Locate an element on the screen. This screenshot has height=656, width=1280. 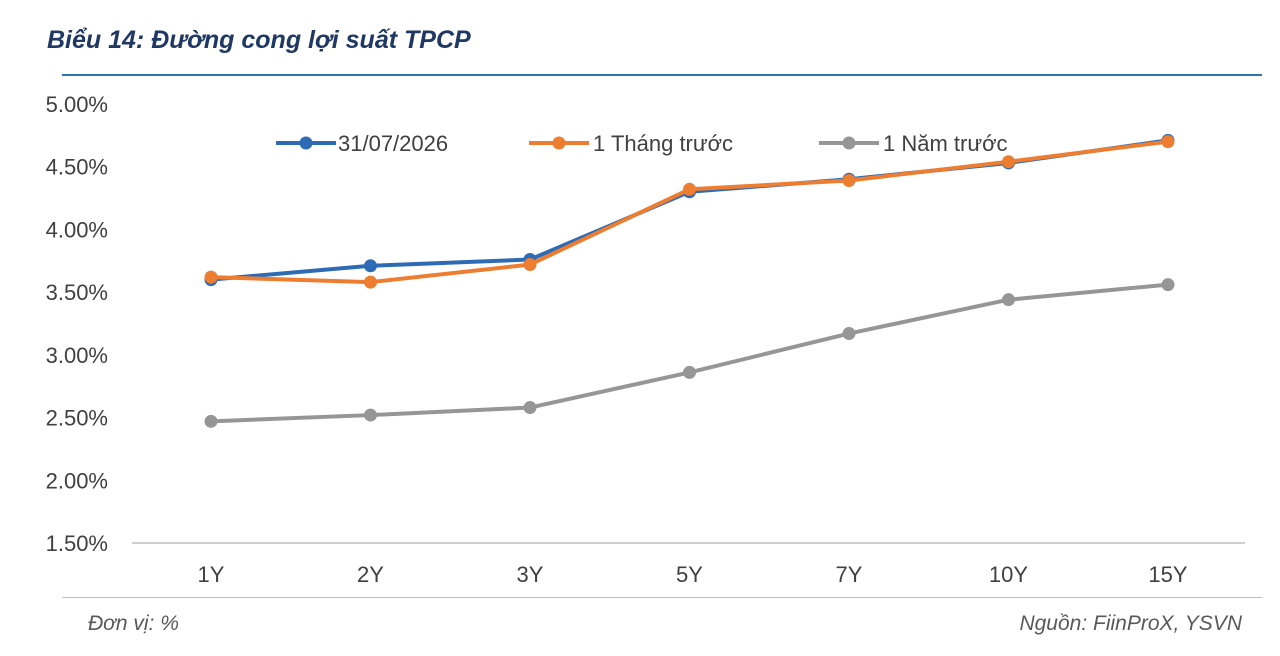
y-tick-label: 2.50% is located at coordinates (77, 418).